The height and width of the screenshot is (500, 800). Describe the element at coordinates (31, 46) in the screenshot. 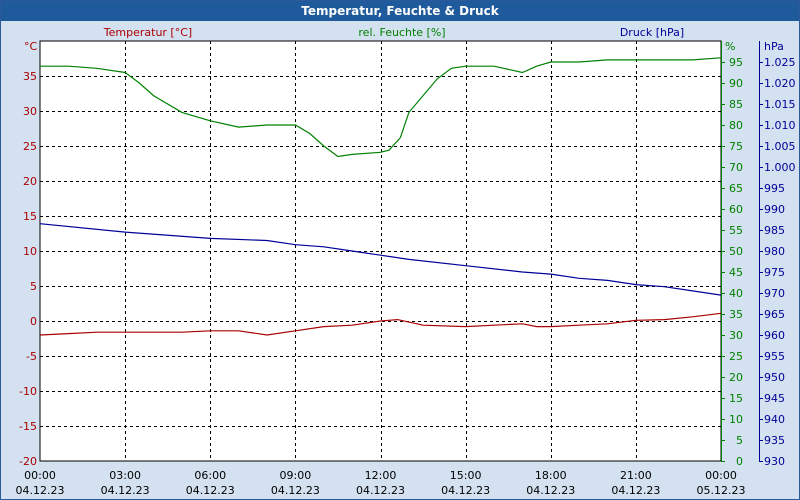

I see `temp-unit: °C` at that location.